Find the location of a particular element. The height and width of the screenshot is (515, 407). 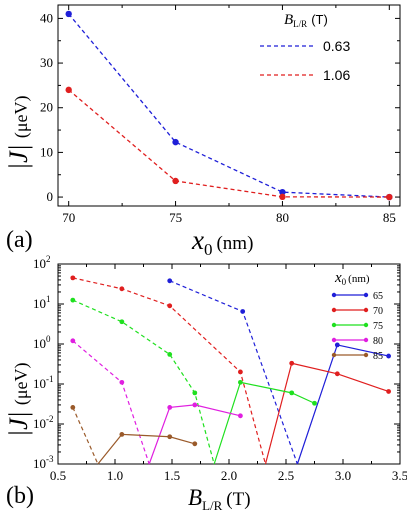

legend-title-main: B is located at coordinates (288, 20).